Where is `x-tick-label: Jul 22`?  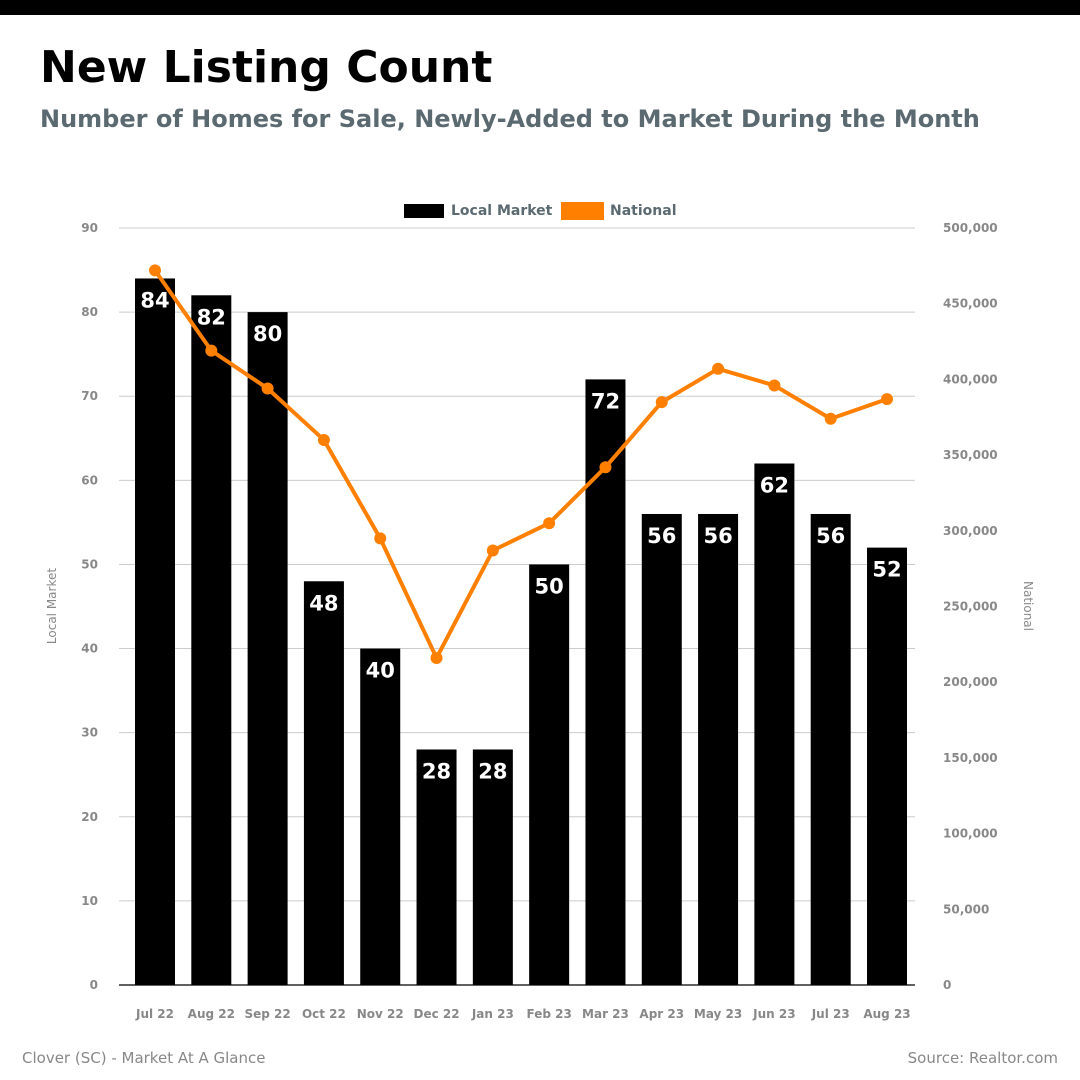
x-tick-label: Jul 22 is located at coordinates (154, 1014).